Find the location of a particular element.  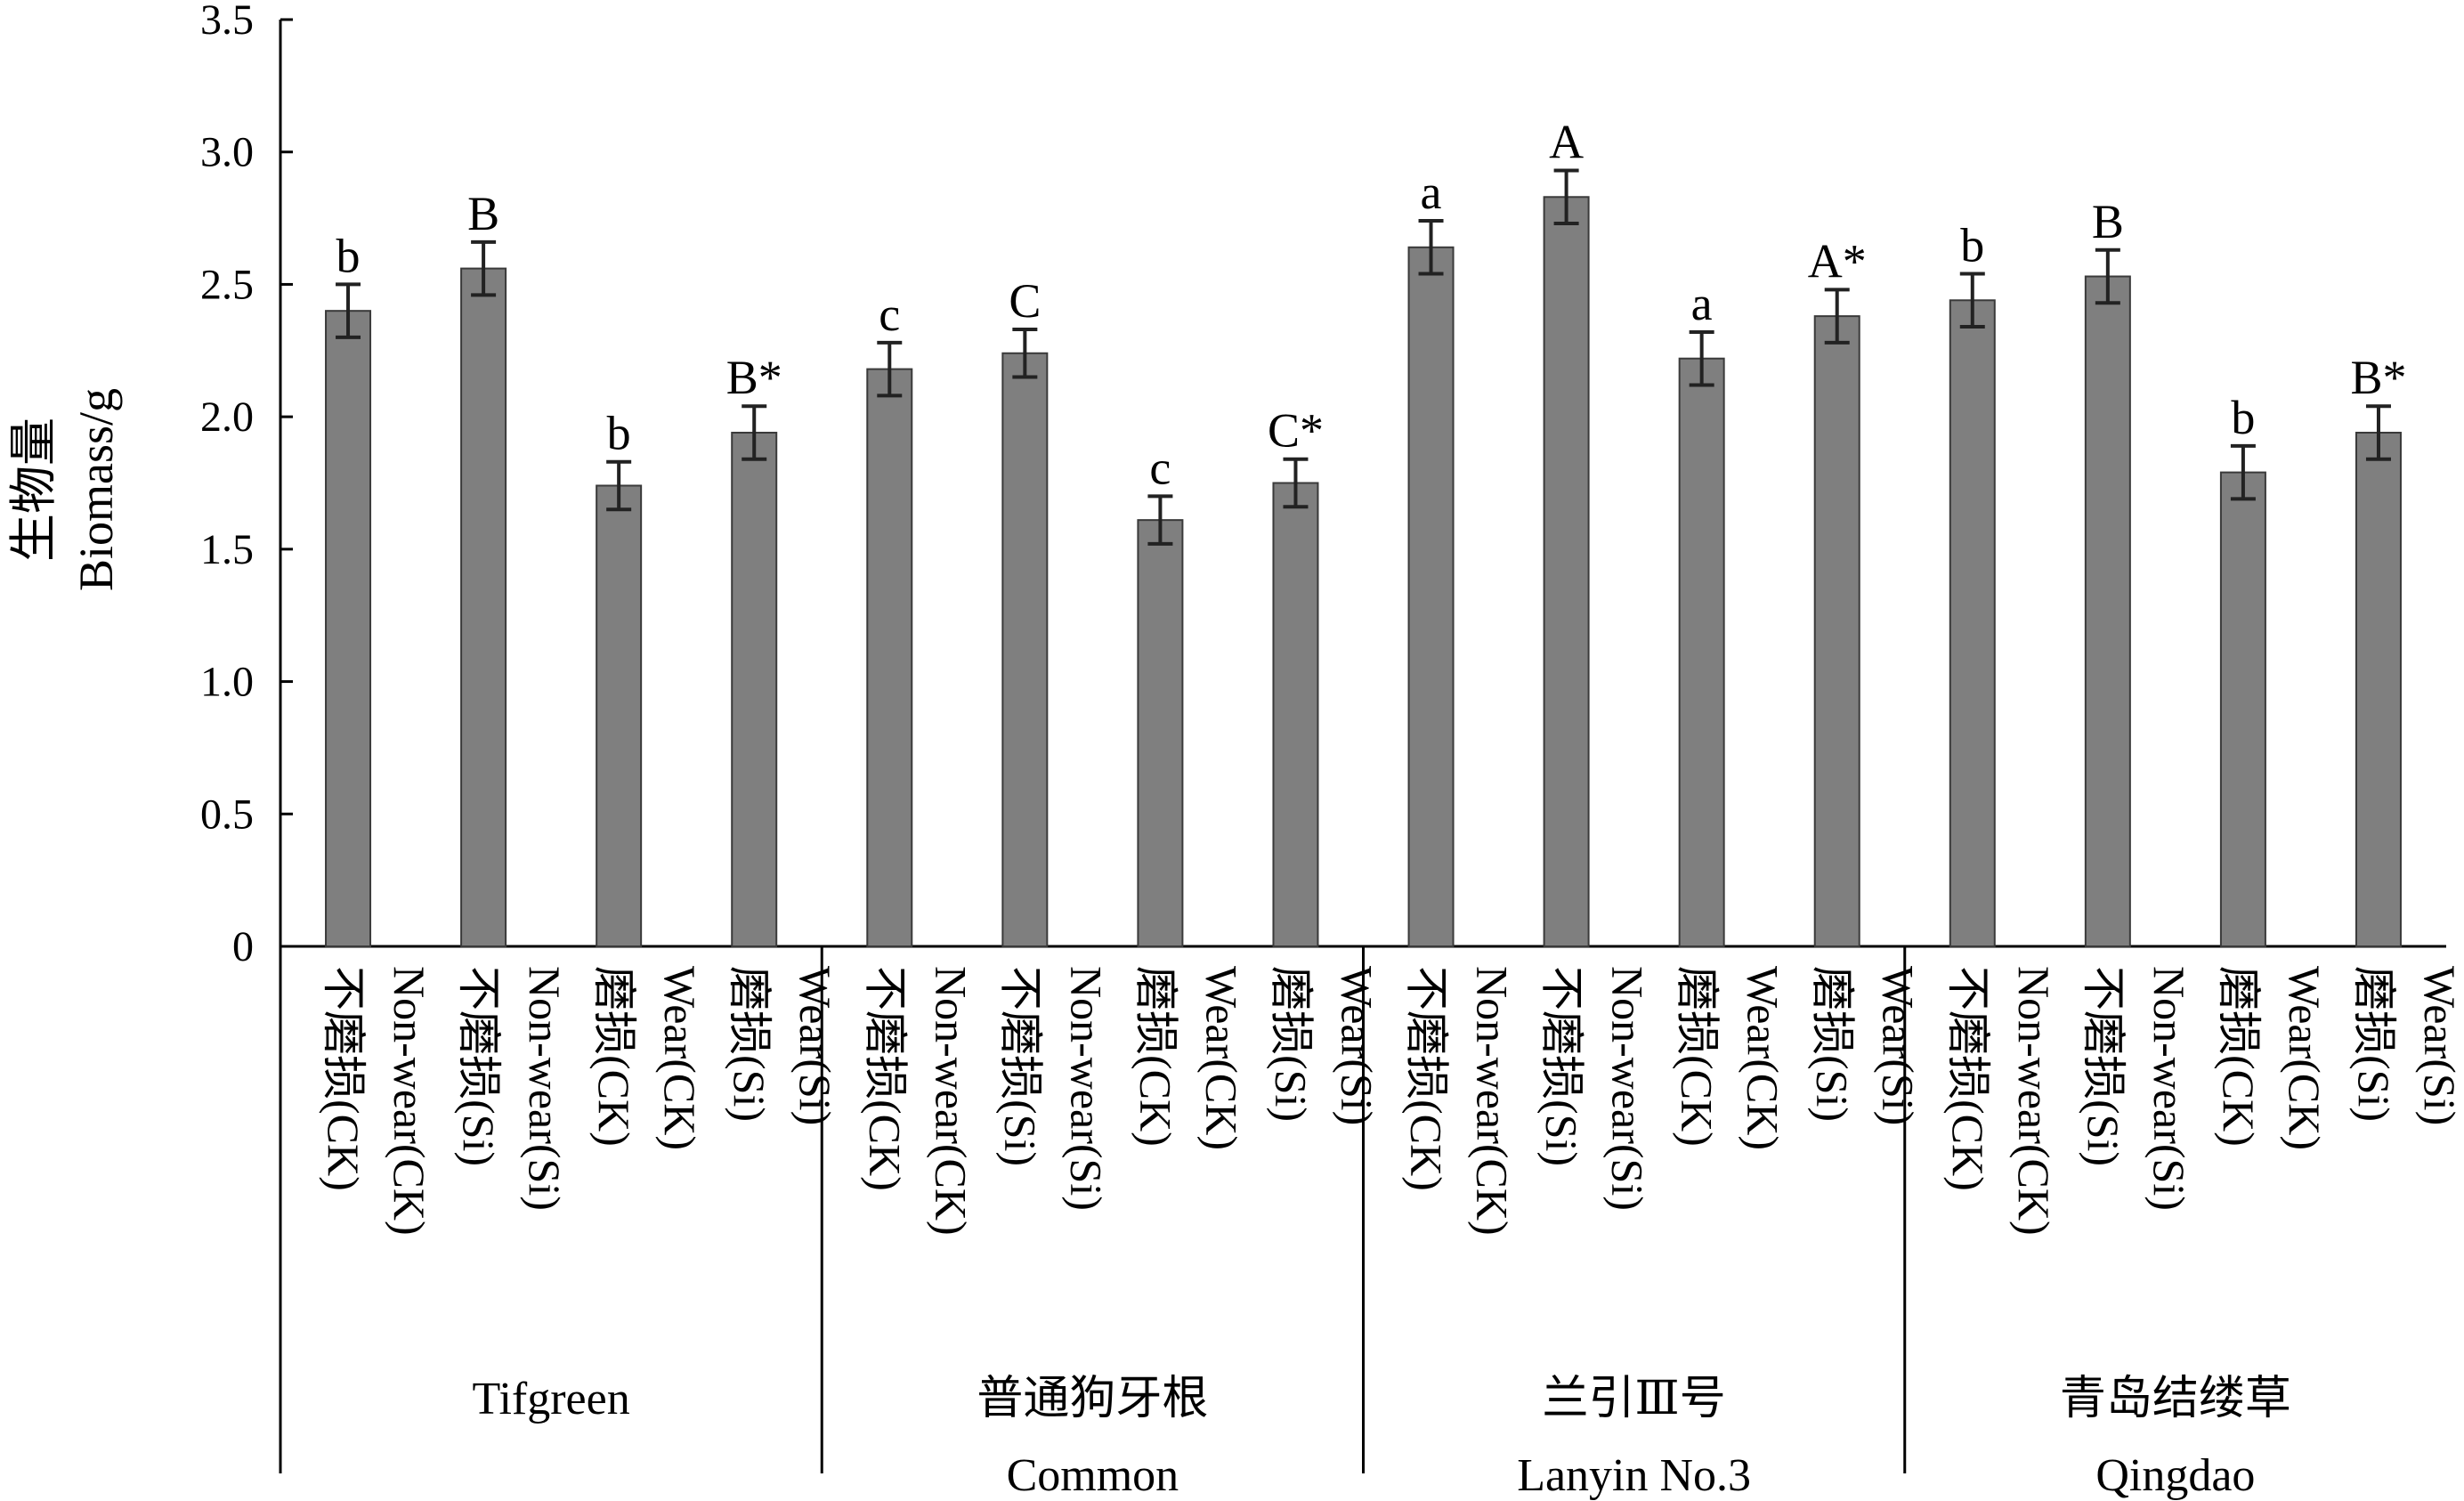

y-tick-label: 0.5 is located at coordinates (227, 814).